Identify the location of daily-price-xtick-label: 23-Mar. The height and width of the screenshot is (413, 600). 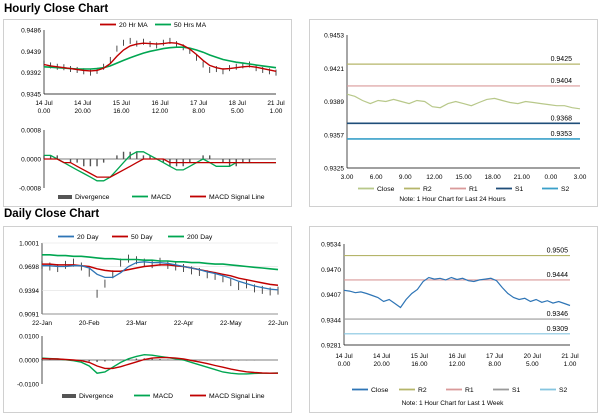
(136, 323).